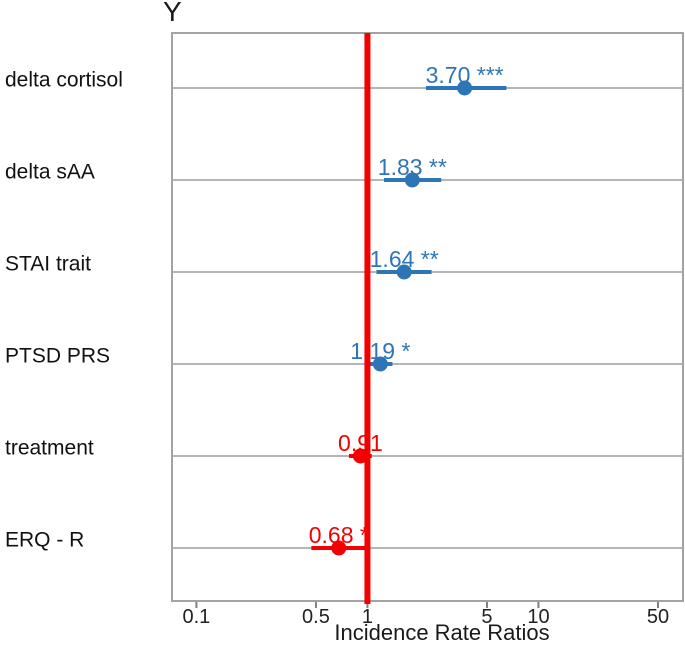  Describe the element at coordinates (50, 172) in the screenshot. I see `y-axis-label: delta sAA` at that location.